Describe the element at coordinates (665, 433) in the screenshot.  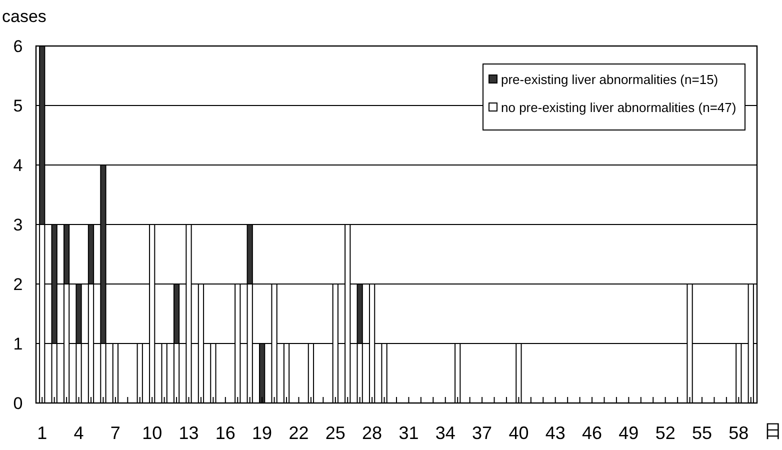
I see `x-tick-label: 52` at that location.